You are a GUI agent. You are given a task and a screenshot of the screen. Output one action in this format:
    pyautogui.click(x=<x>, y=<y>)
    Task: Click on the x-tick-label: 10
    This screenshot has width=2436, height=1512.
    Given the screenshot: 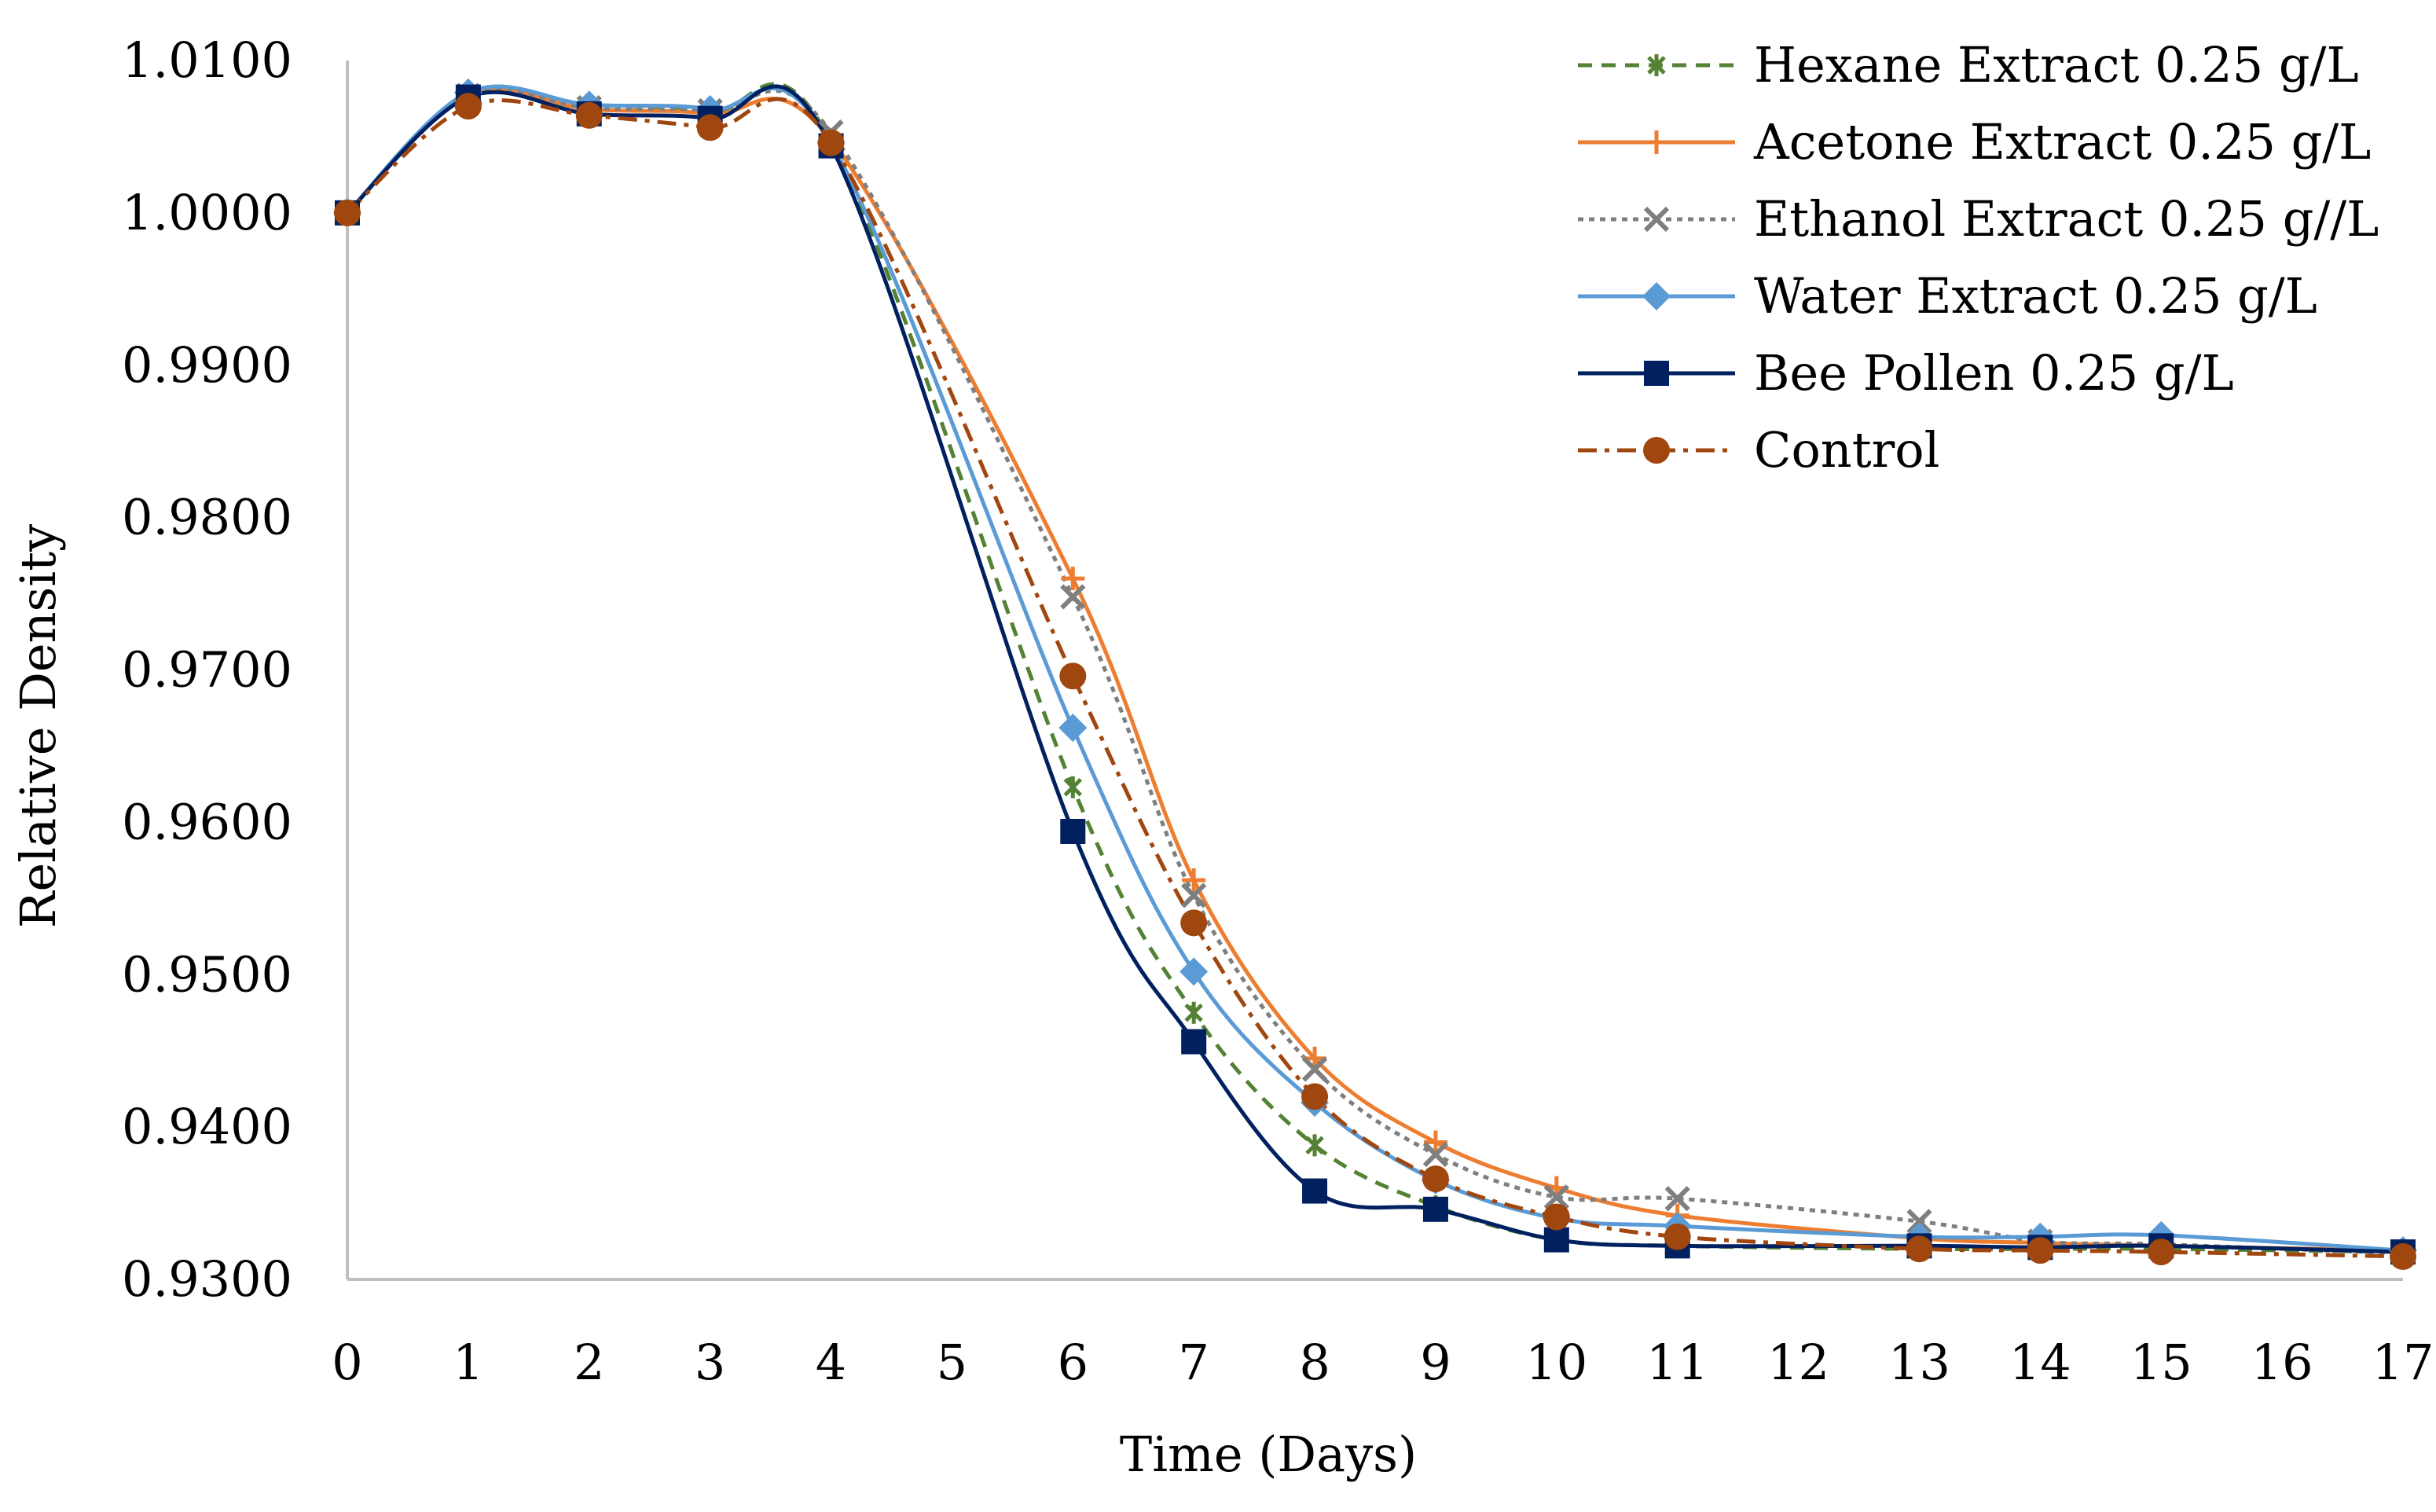 What is the action you would take?
    pyautogui.click(x=1556, y=1362)
    